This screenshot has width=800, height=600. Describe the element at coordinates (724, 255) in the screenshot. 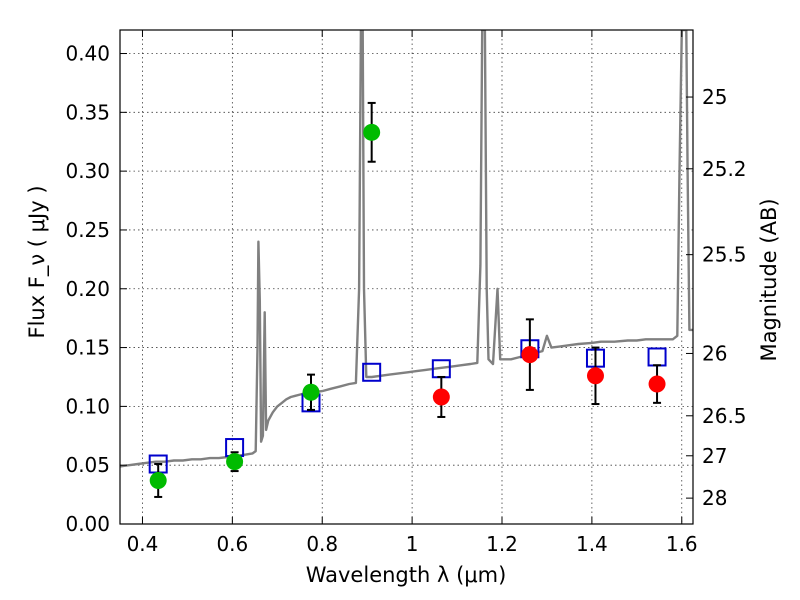

I see `y2-tick-label: 25.5` at that location.